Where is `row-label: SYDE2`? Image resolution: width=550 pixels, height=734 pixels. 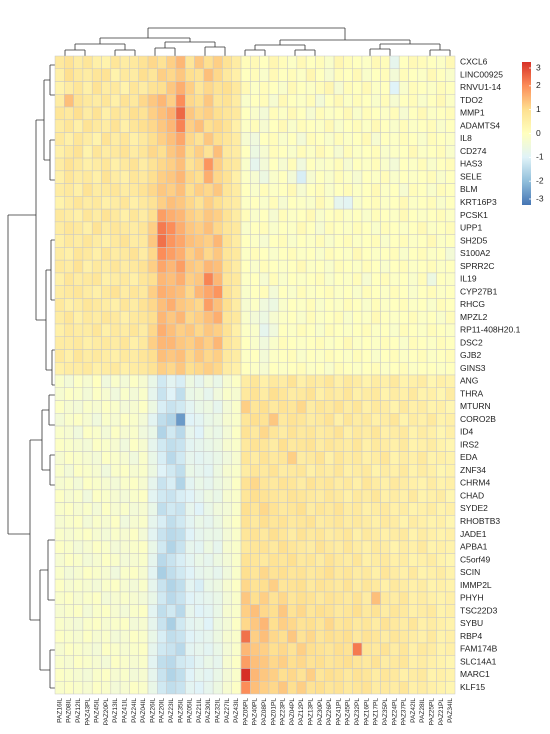
row-label: SYDE2 is located at coordinates (474, 508).